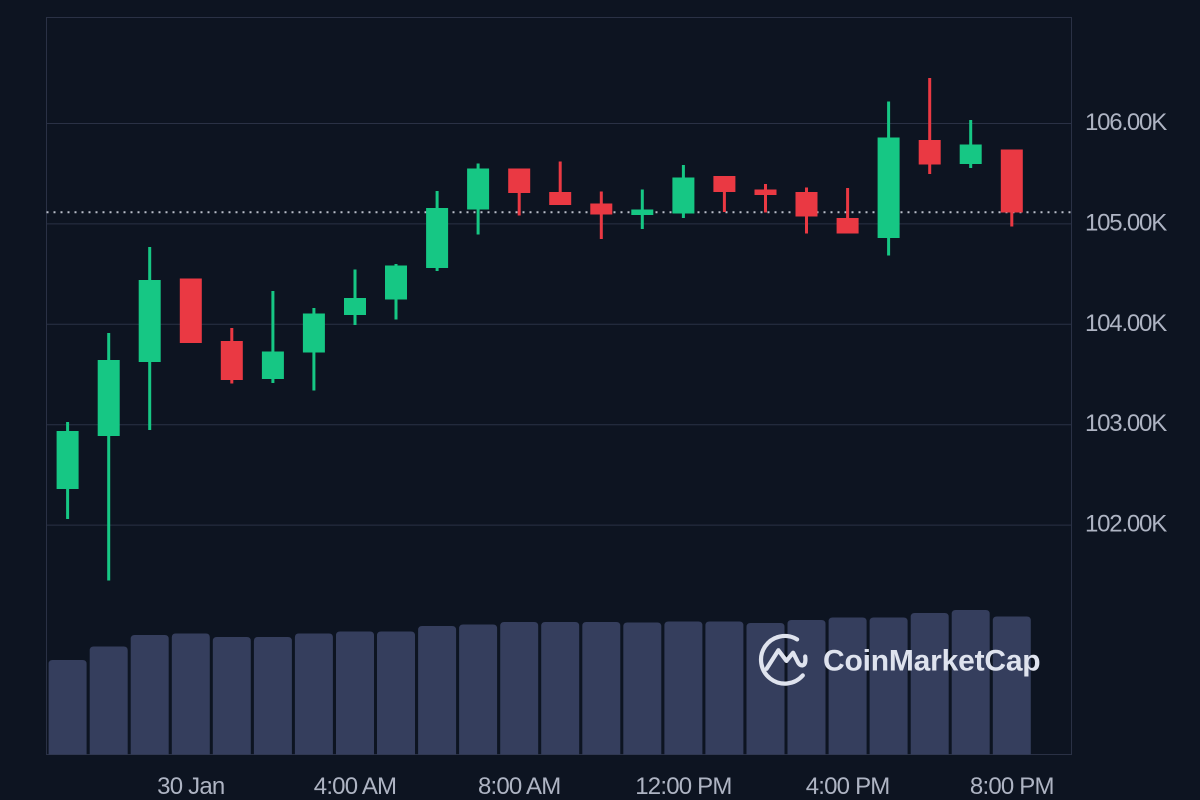  I want to click on svg-text: 102.00K, so click(1126, 524).